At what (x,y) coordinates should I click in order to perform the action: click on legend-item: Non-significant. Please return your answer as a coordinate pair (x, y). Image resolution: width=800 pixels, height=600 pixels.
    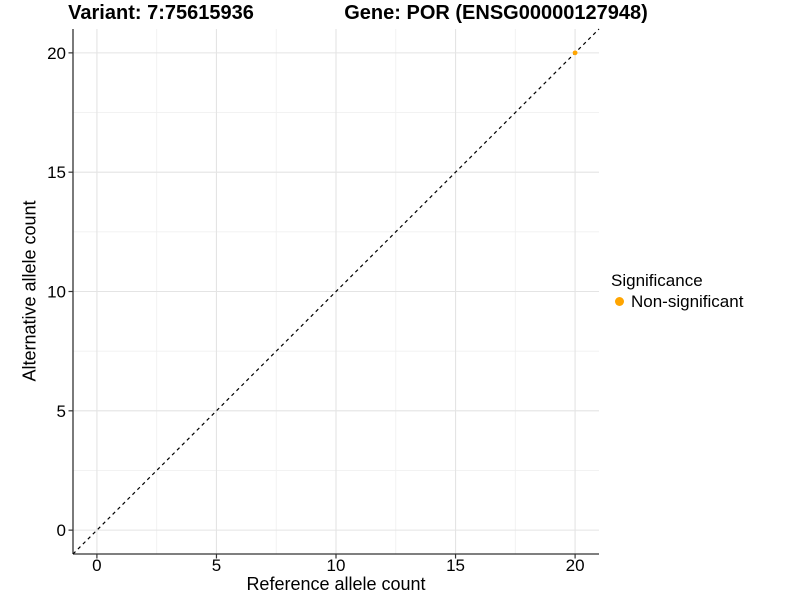
    Looking at the image, I should click on (677, 301).